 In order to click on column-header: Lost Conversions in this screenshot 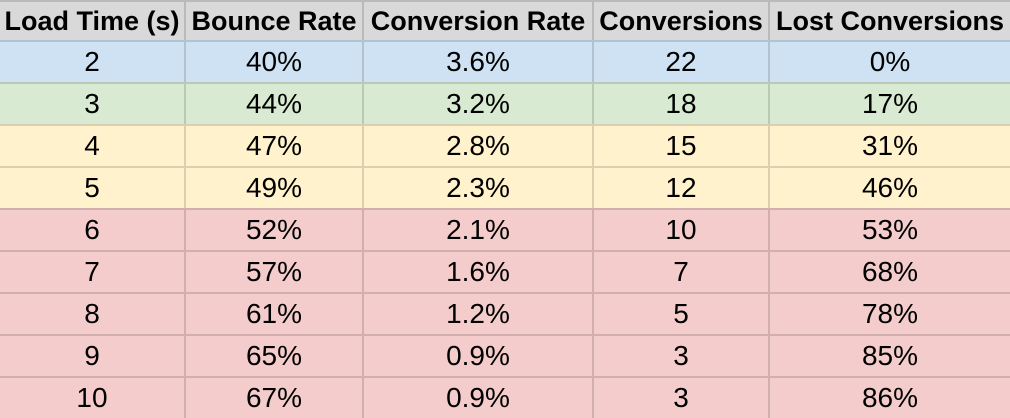, I will do `click(889, 20)`.